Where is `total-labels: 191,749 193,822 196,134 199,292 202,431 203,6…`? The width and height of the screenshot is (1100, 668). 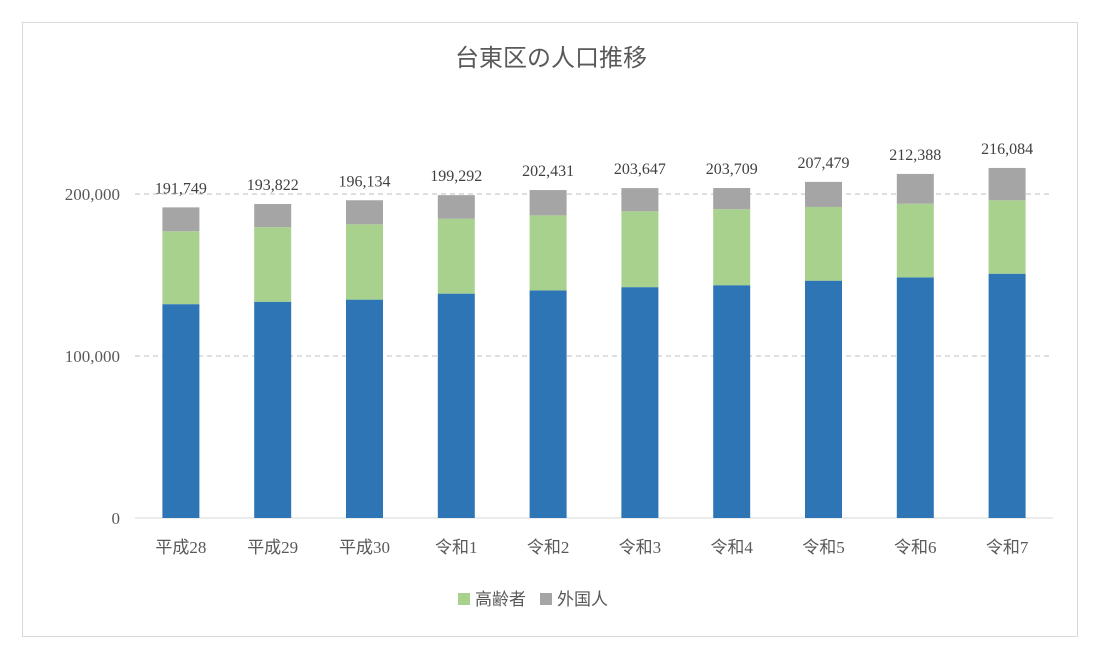 total-labels: 191,749 193,822 196,134 199,292 202,431 203,6… is located at coordinates (594, 169).